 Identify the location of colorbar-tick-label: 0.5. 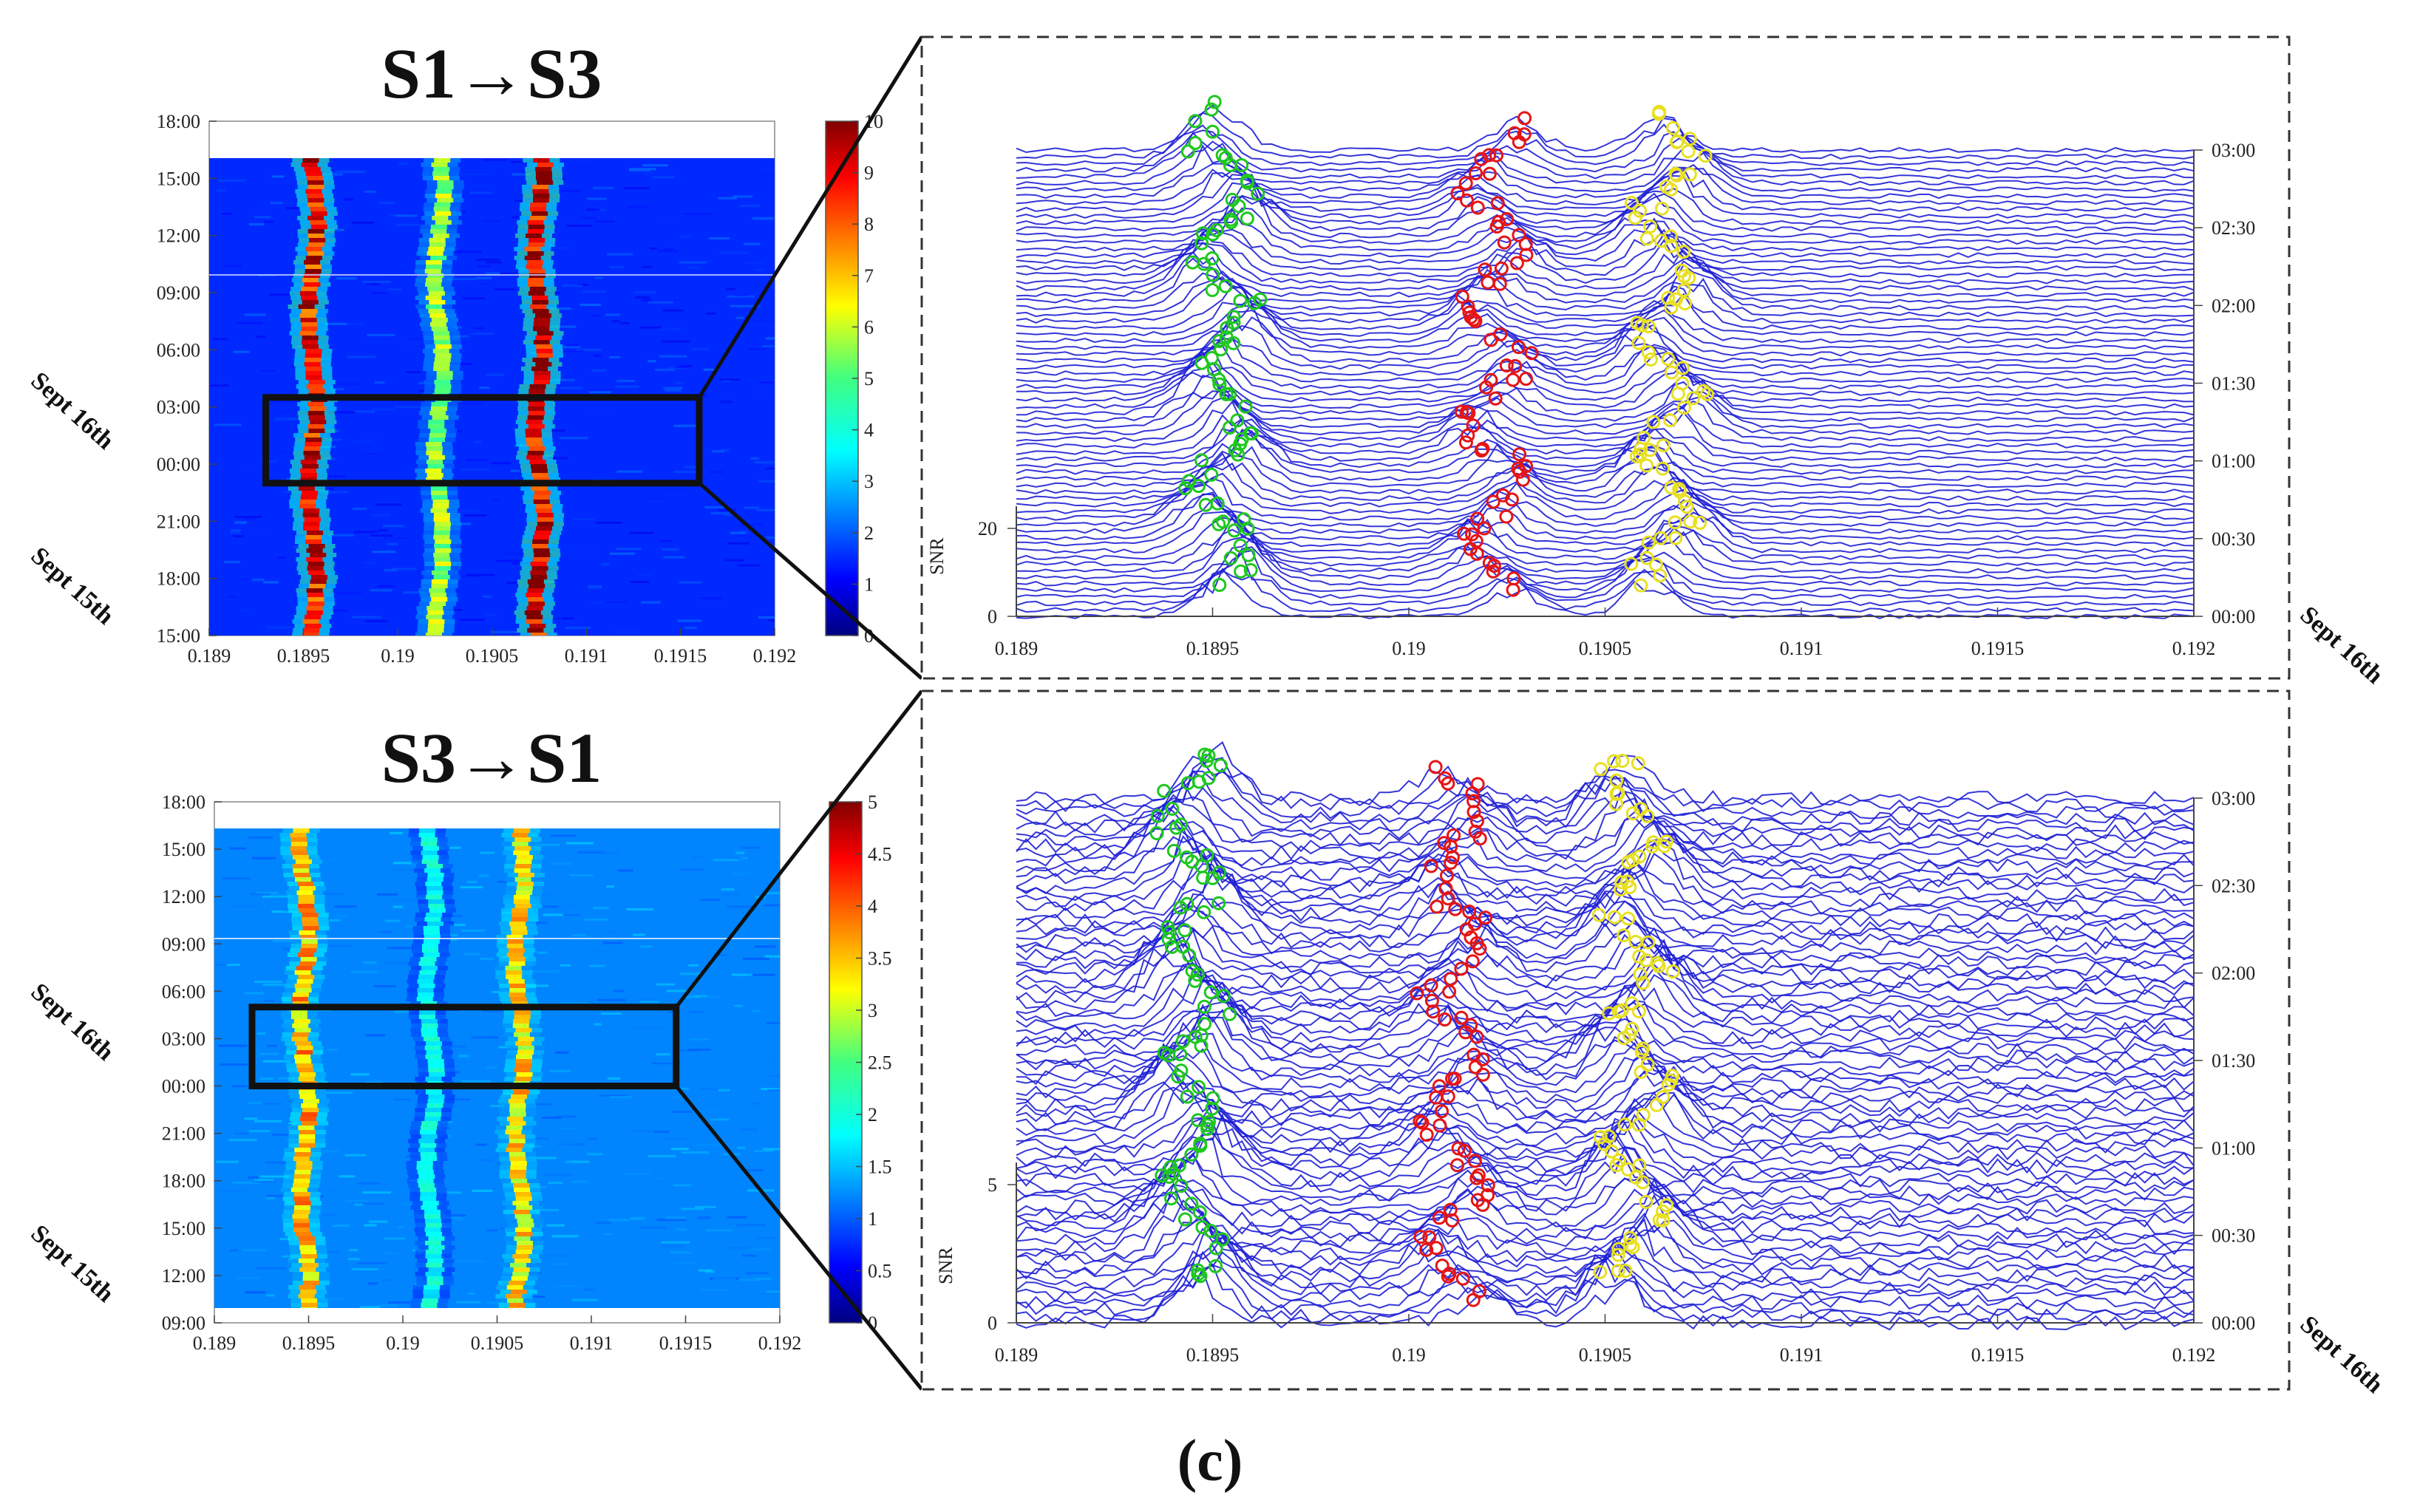
(880, 1271).